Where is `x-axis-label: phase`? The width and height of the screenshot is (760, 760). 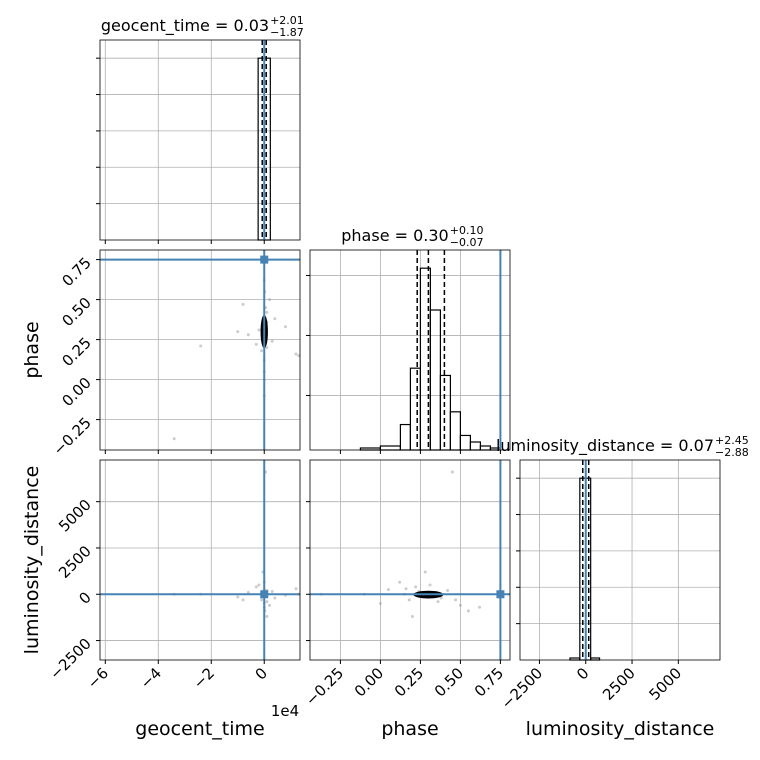
x-axis-label: phase is located at coordinates (409, 729).